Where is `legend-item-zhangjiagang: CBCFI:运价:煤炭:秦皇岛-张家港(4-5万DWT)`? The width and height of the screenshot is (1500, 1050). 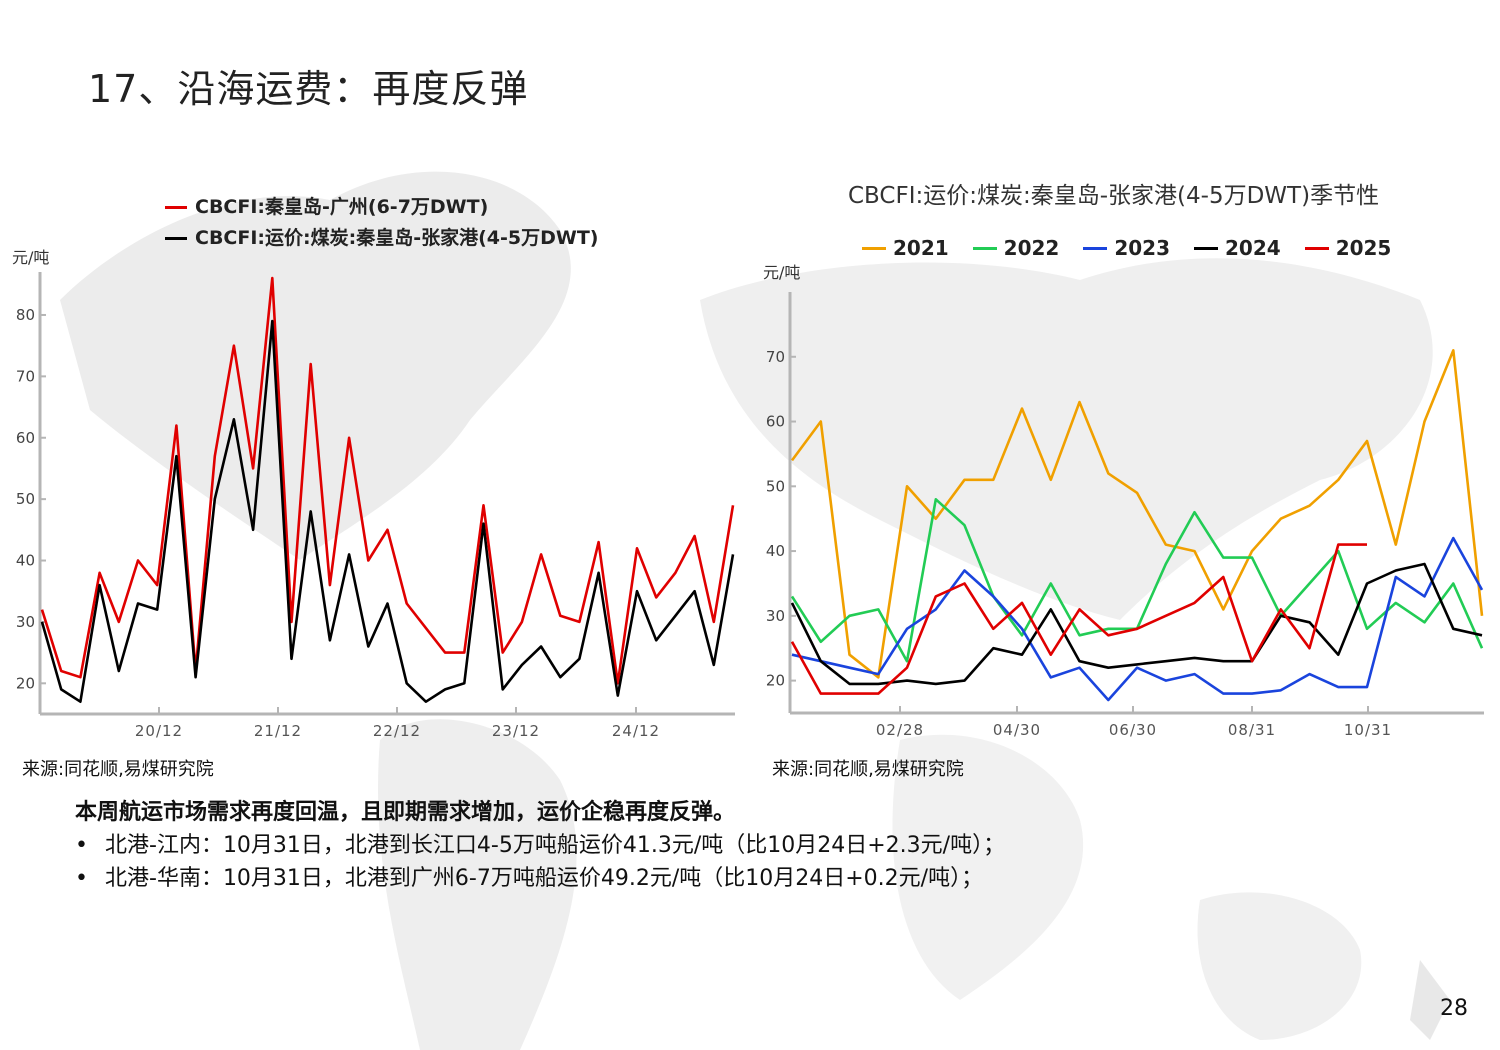
legend-item-zhangjiagang: CBCFI:运价:煤炭:秦皇岛-张家港(4-5万DWT) is located at coordinates (381, 238).